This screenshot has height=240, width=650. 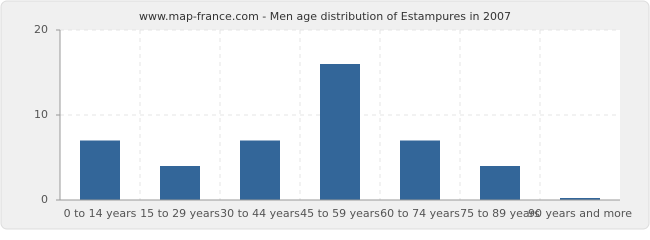 I want to click on x-tick-label: 90 years and more, so click(x=580, y=213).